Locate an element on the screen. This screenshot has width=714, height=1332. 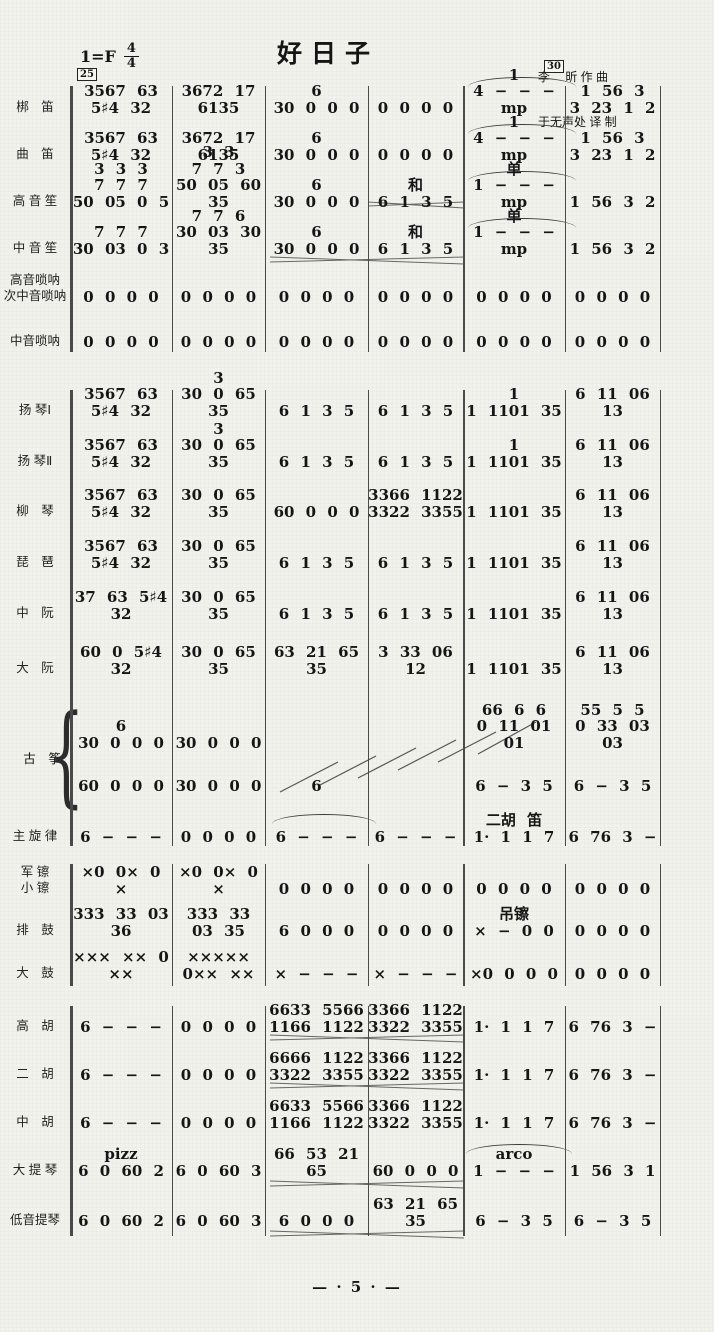
measure-cell: 6 0 60 3 is located at coordinates (218, 1171).